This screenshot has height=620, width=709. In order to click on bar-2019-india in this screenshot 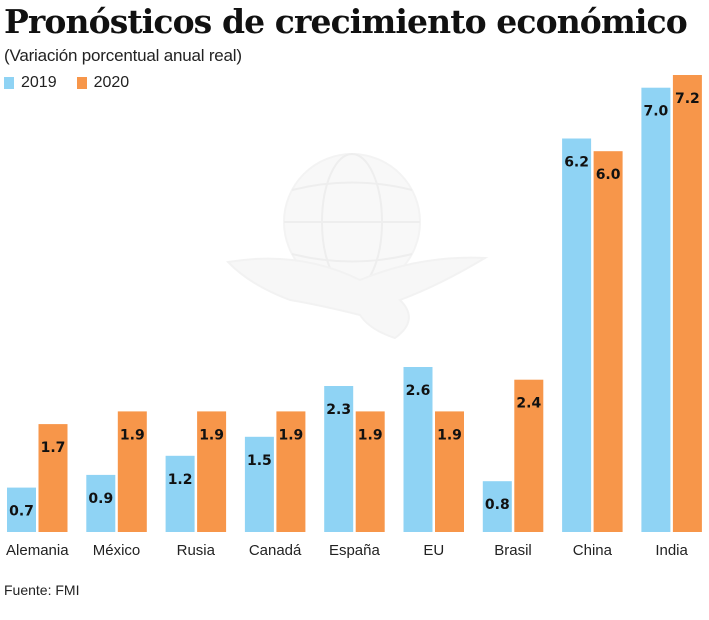, I will do `click(656, 309)`.